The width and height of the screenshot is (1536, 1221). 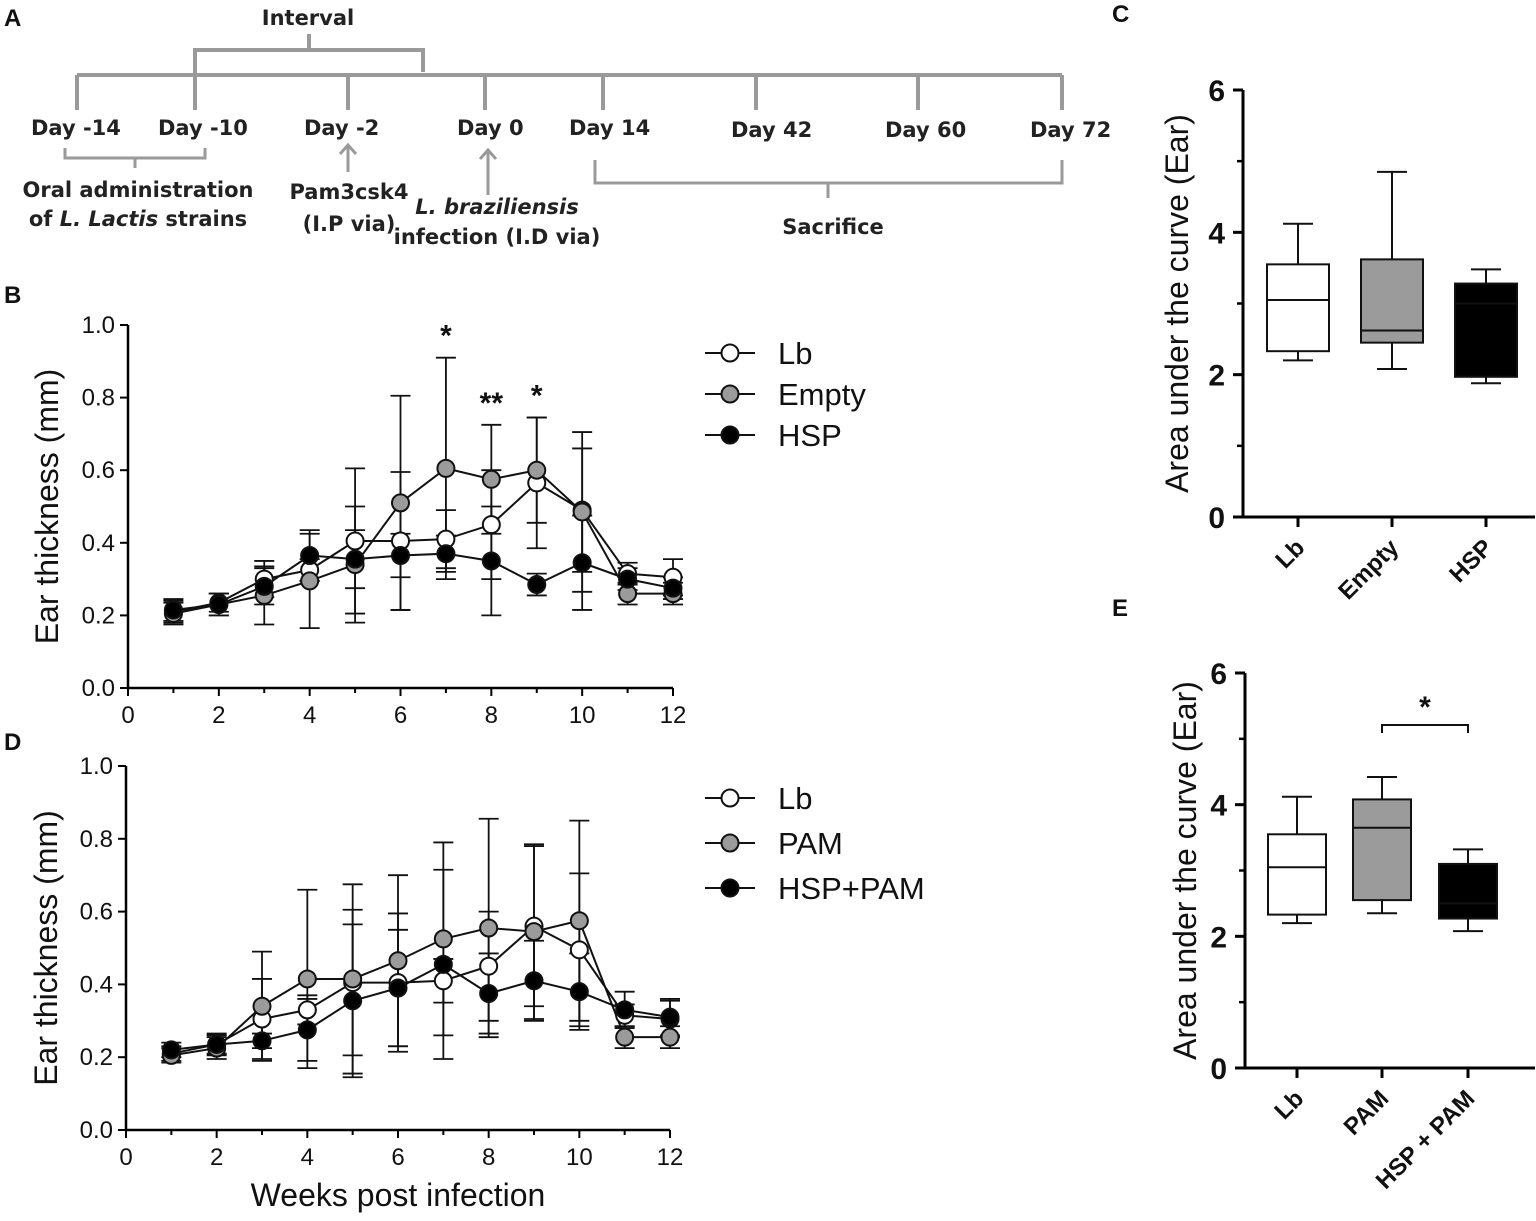 I want to click on panel-label-c: C, so click(x=1120, y=14).